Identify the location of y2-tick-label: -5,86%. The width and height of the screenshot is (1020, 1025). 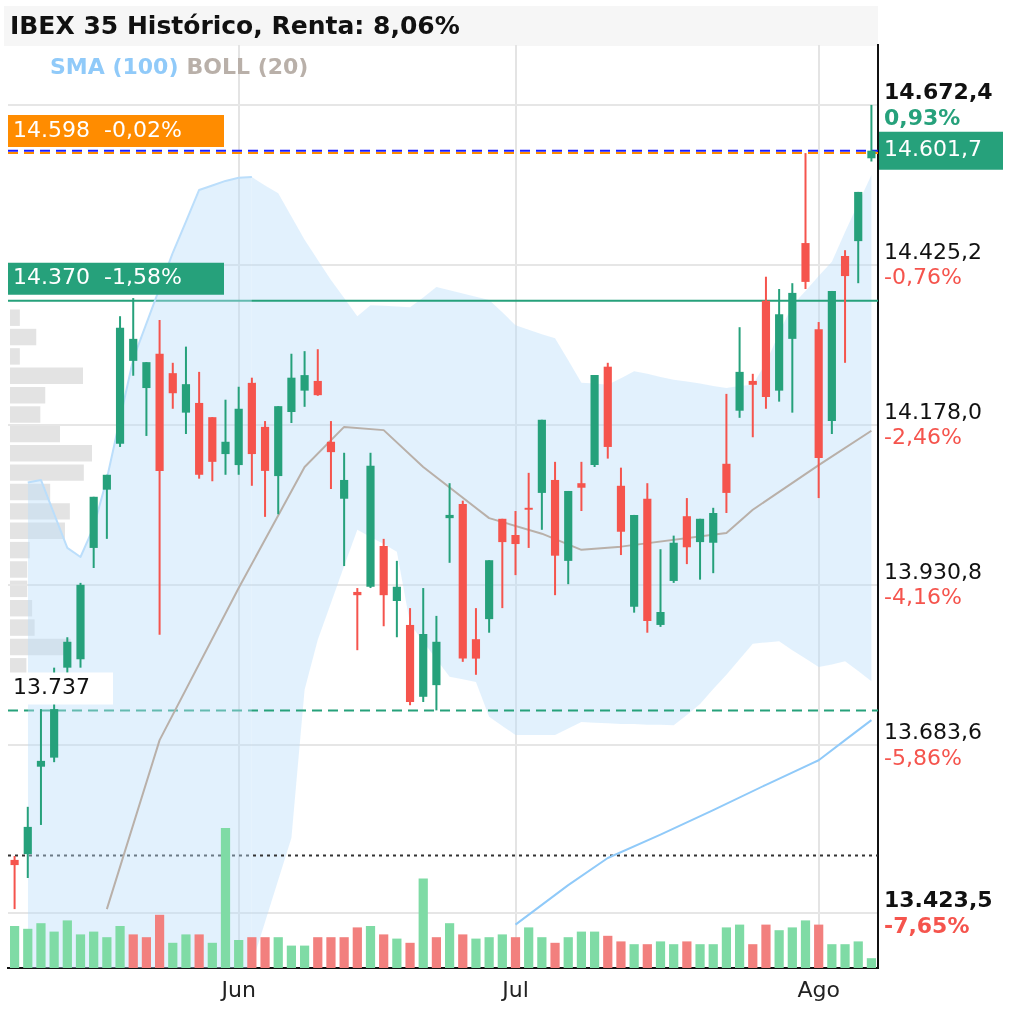
(923, 757).